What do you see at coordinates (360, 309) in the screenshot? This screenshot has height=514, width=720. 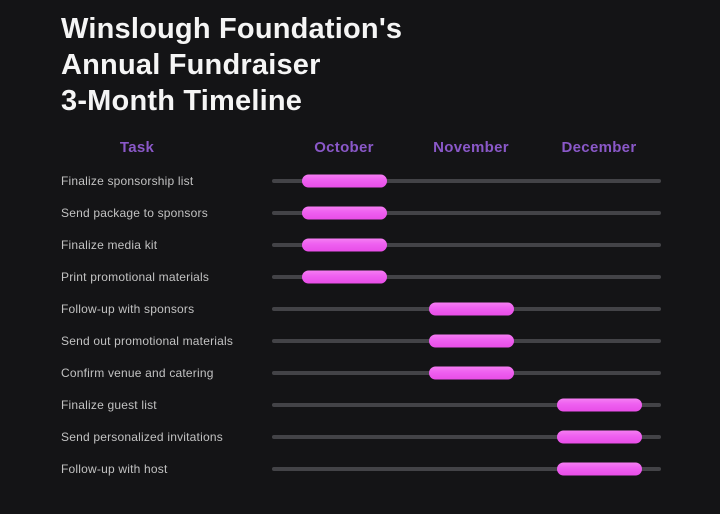 I see `task-row: Follow-up with sponsors` at bounding box center [360, 309].